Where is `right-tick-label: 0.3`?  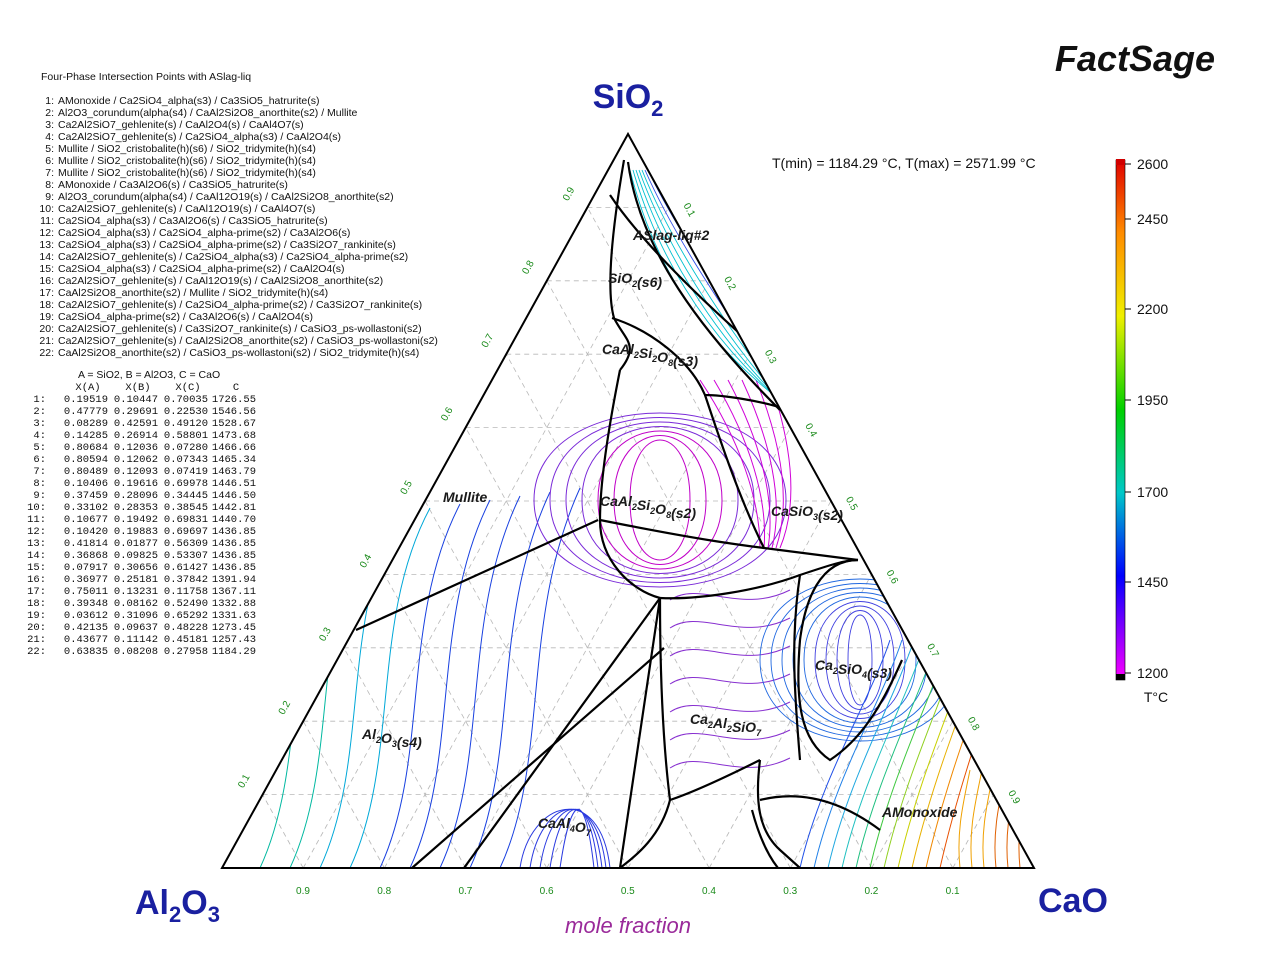 right-tick-label: 0.3 is located at coordinates (770, 357).